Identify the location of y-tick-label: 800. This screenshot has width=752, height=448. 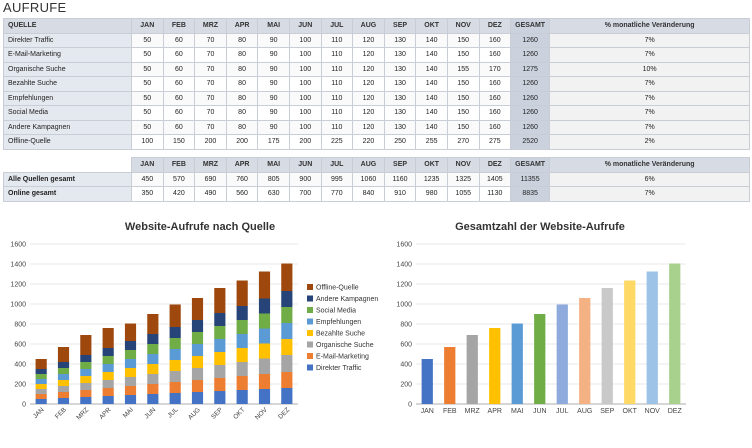
(20, 325).